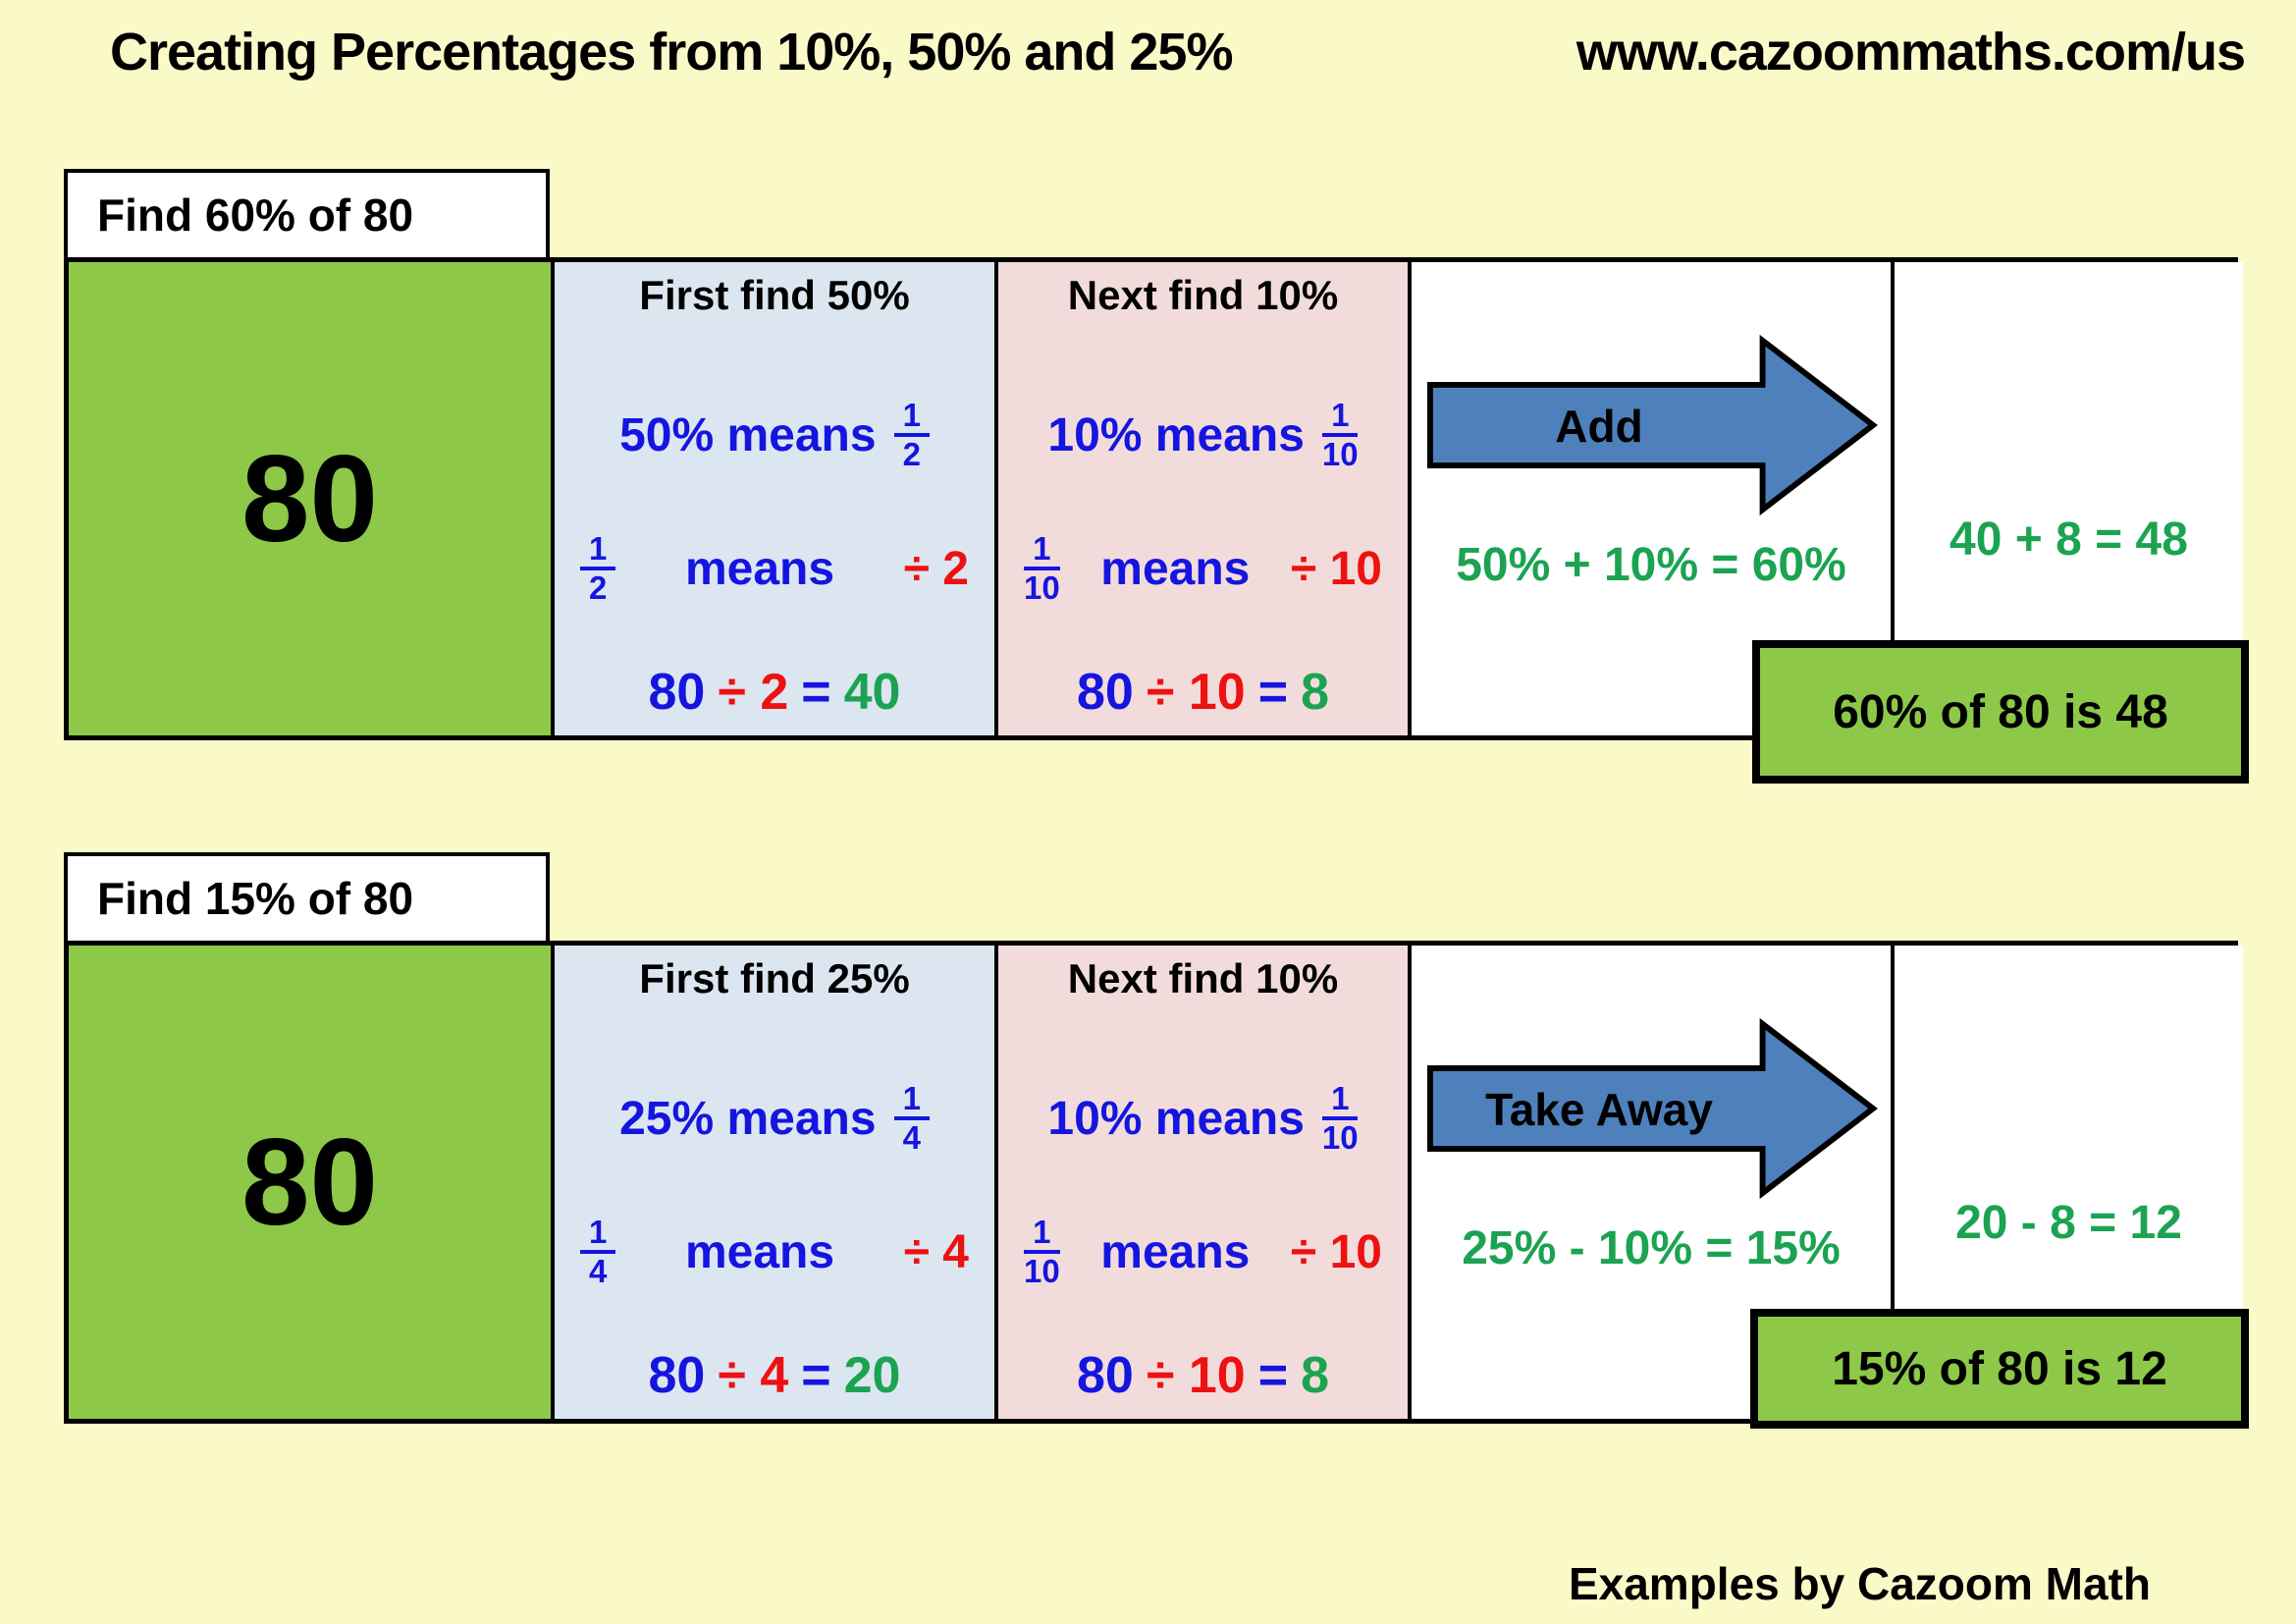 The height and width of the screenshot is (1624, 2296). Describe the element at coordinates (1599, 426) in the screenshot. I see `arrow-label: Add` at that location.